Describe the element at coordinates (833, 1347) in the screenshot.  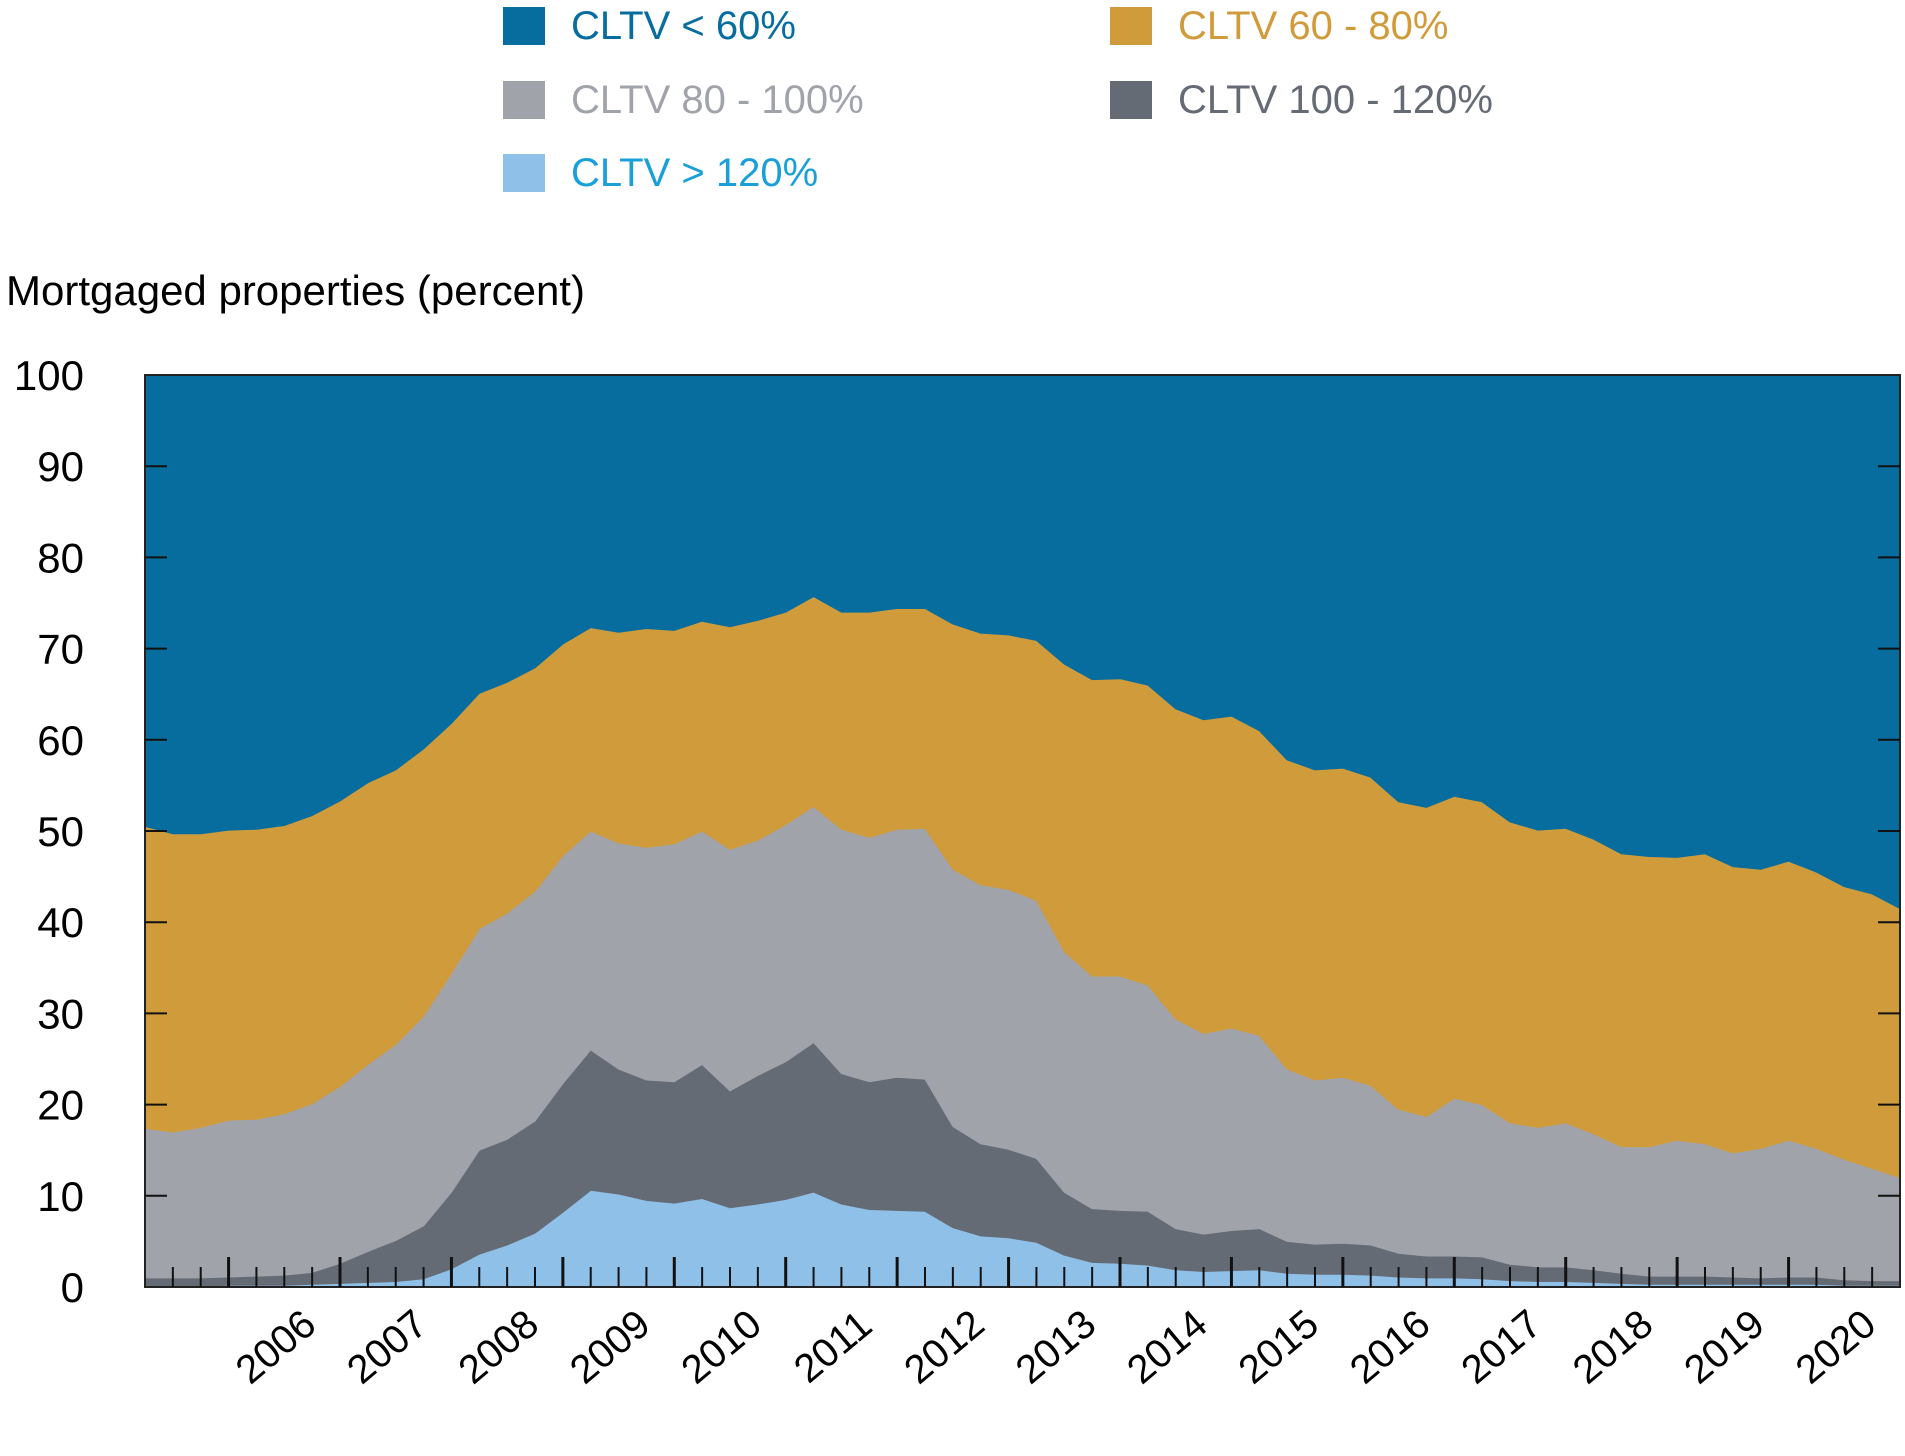
I see `x-tick-label: 2011` at that location.